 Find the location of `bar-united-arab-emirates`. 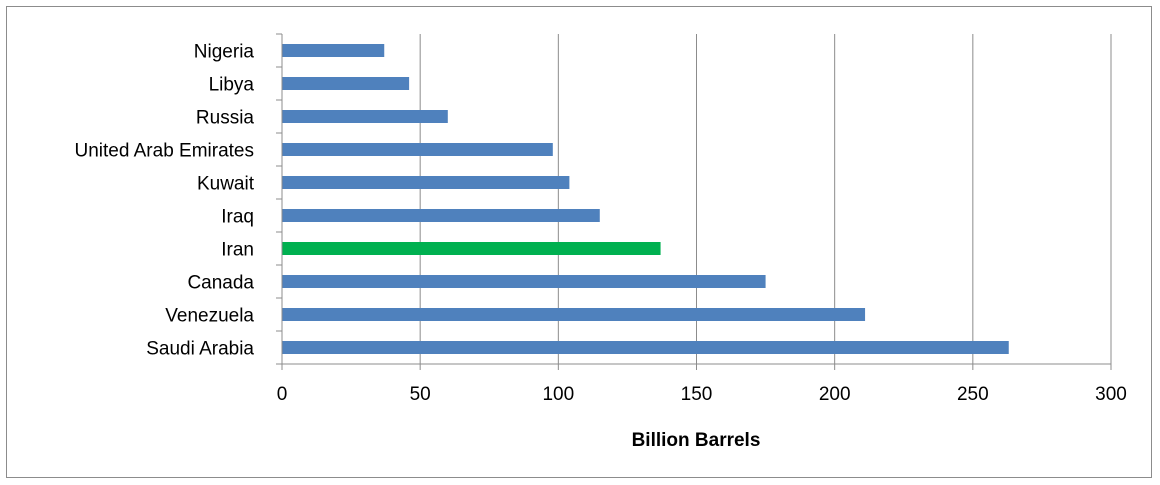

bar-united-arab-emirates is located at coordinates (417, 149).